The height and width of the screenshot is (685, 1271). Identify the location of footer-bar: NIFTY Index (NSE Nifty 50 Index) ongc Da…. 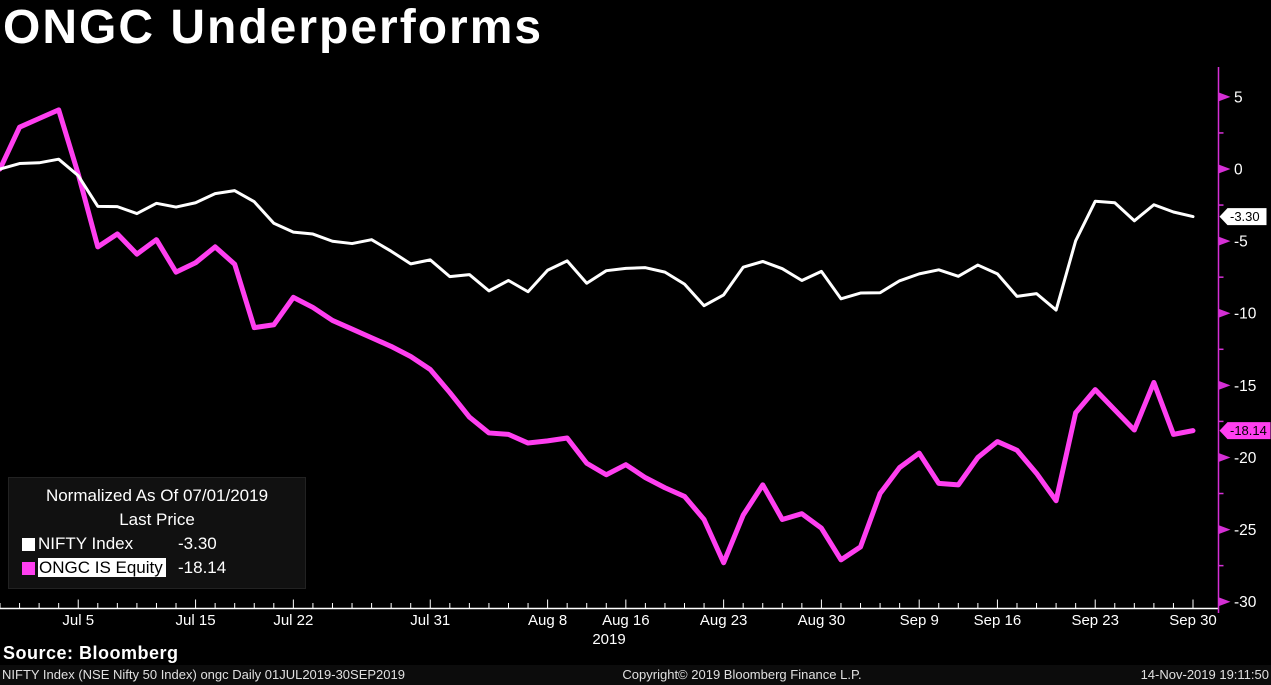
(635, 675).